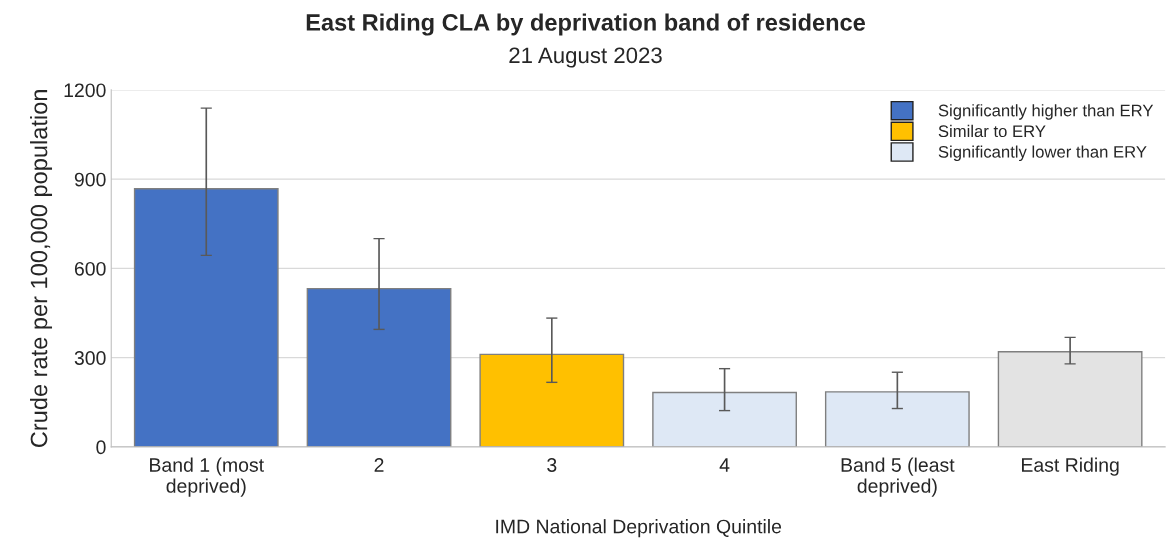 The image size is (1171, 545). Describe the element at coordinates (101, 447) in the screenshot. I see `y-tick-label: 0` at that location.